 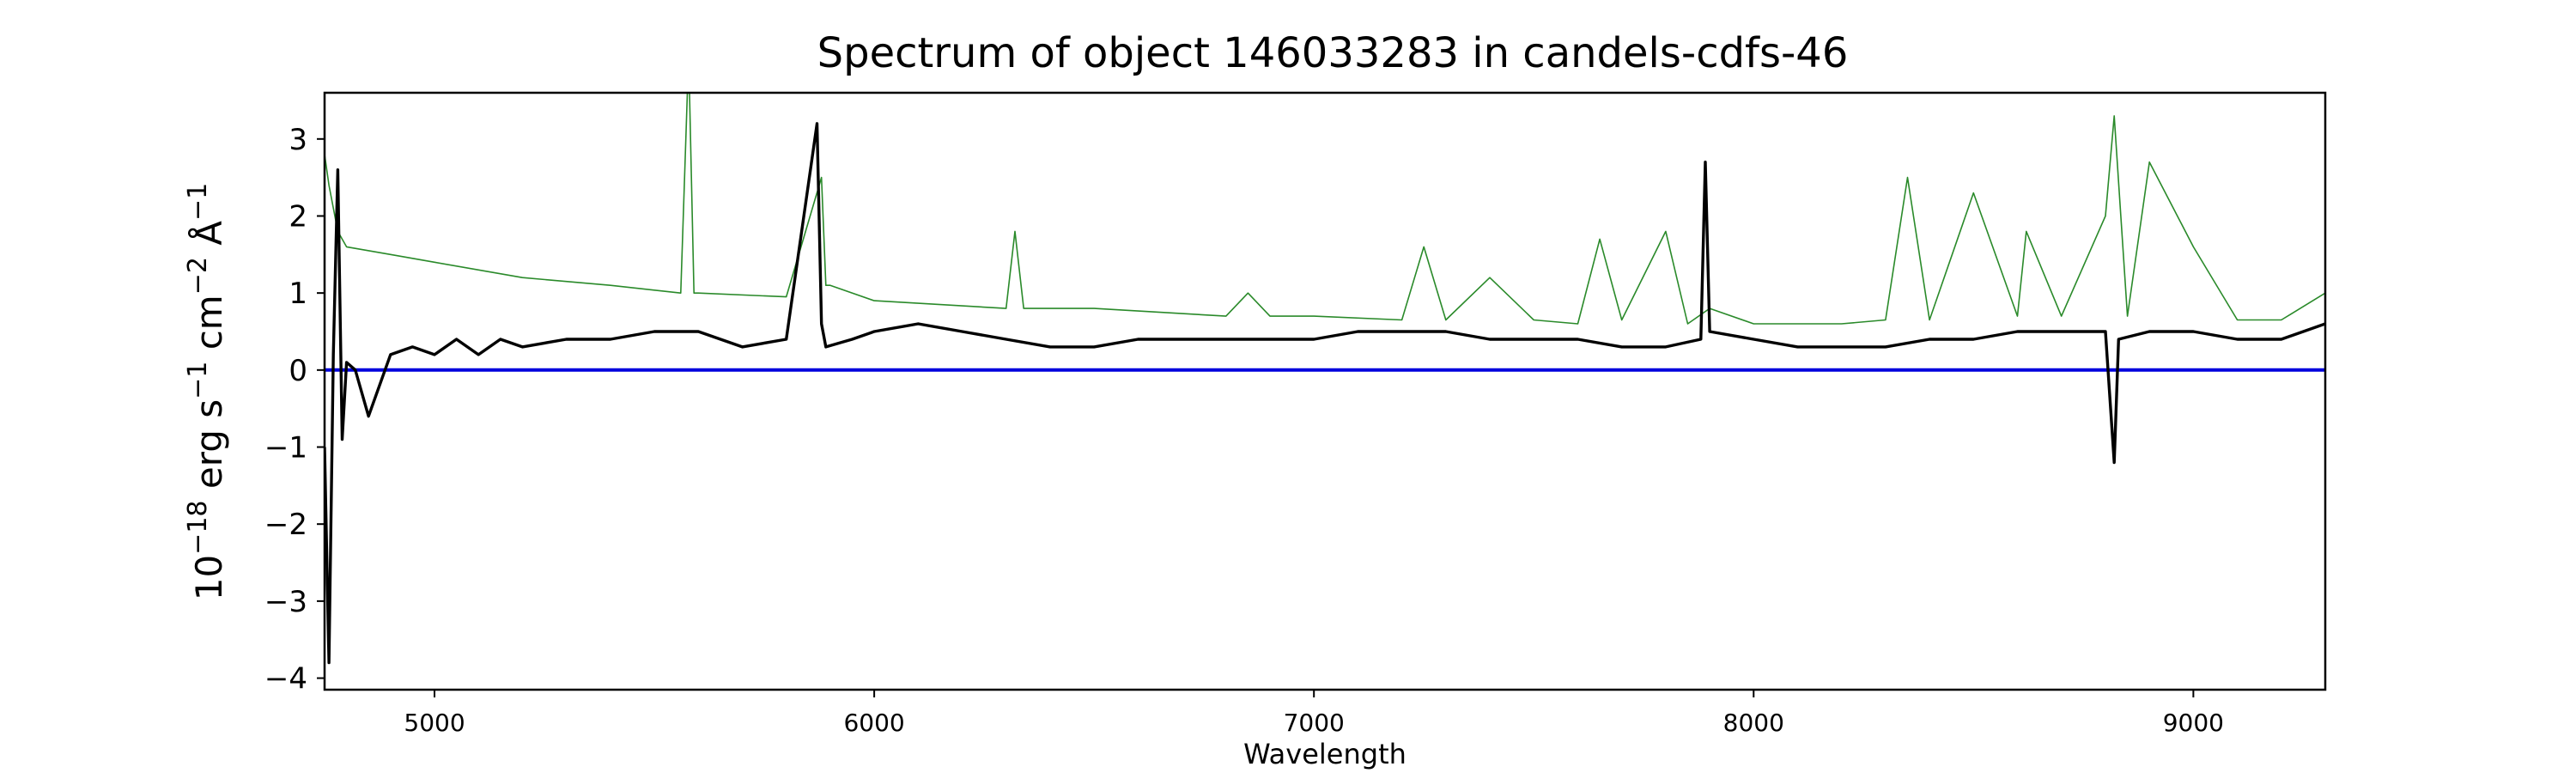 What do you see at coordinates (1753, 723) in the screenshot?
I see `x-tick-label: 8000` at bounding box center [1753, 723].